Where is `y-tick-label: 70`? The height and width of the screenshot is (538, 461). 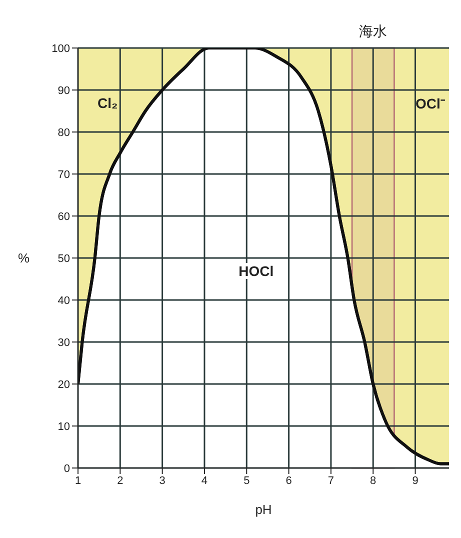
y-tick-label: 70 is located at coordinates (64, 174).